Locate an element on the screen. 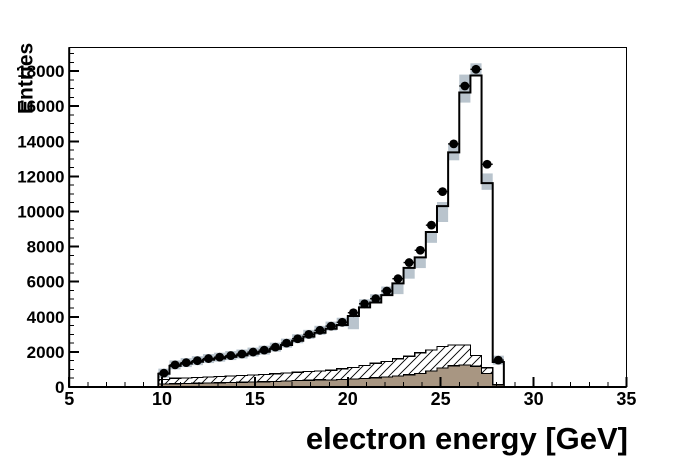 This screenshot has width=696, height=472. svg-text: 6000 is located at coordinates (46, 282).